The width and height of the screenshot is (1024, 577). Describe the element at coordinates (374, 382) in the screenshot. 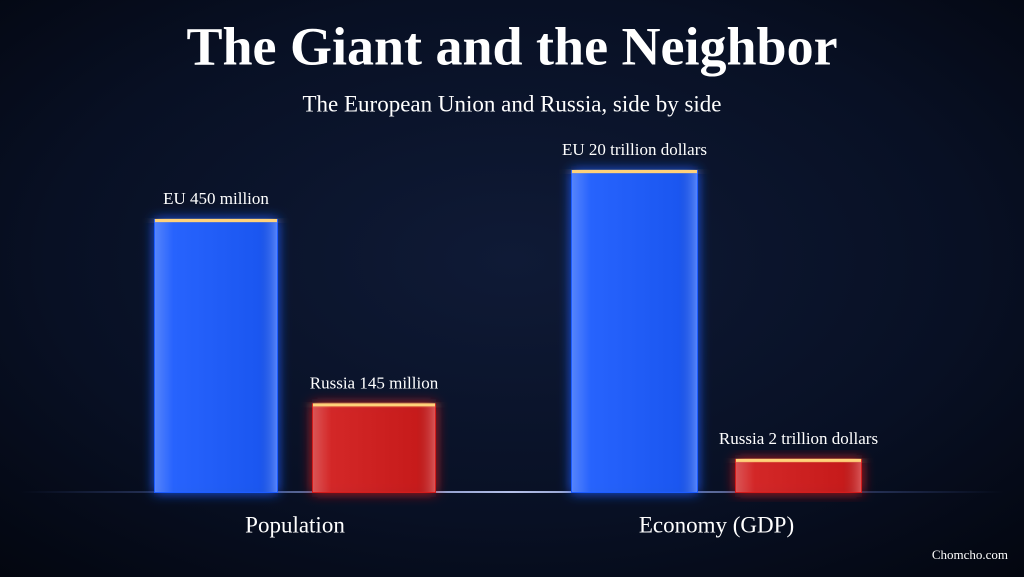

I see `value-label: Russia 145 million` at that location.